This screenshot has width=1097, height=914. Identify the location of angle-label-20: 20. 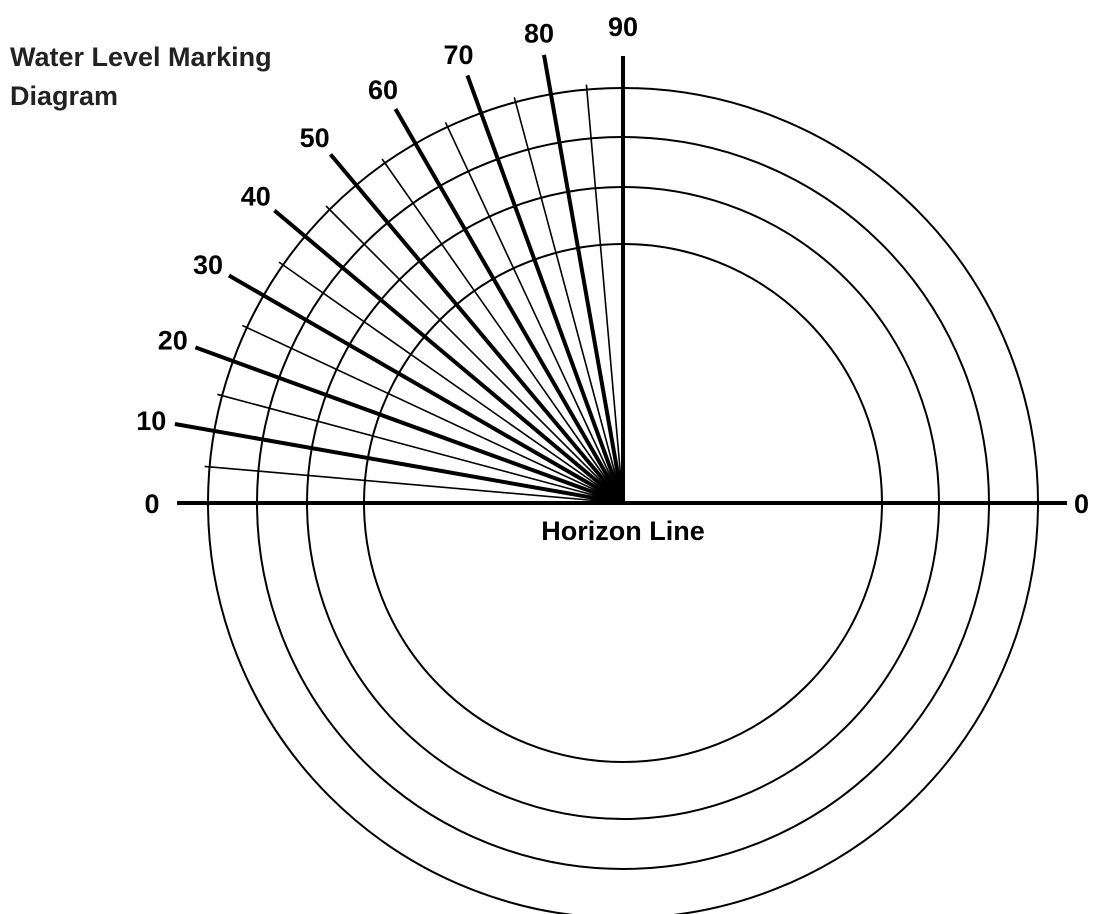
(173, 341).